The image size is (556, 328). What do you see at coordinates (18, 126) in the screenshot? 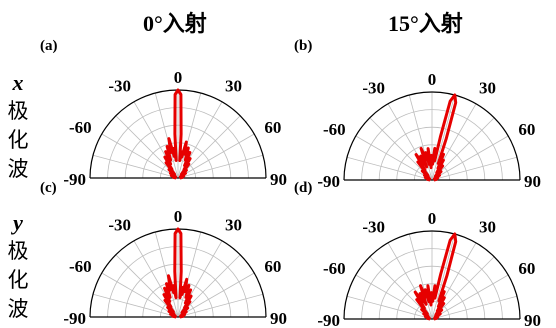
I see `row-label-x-polarization: x 极 化 波` at bounding box center [18, 126].